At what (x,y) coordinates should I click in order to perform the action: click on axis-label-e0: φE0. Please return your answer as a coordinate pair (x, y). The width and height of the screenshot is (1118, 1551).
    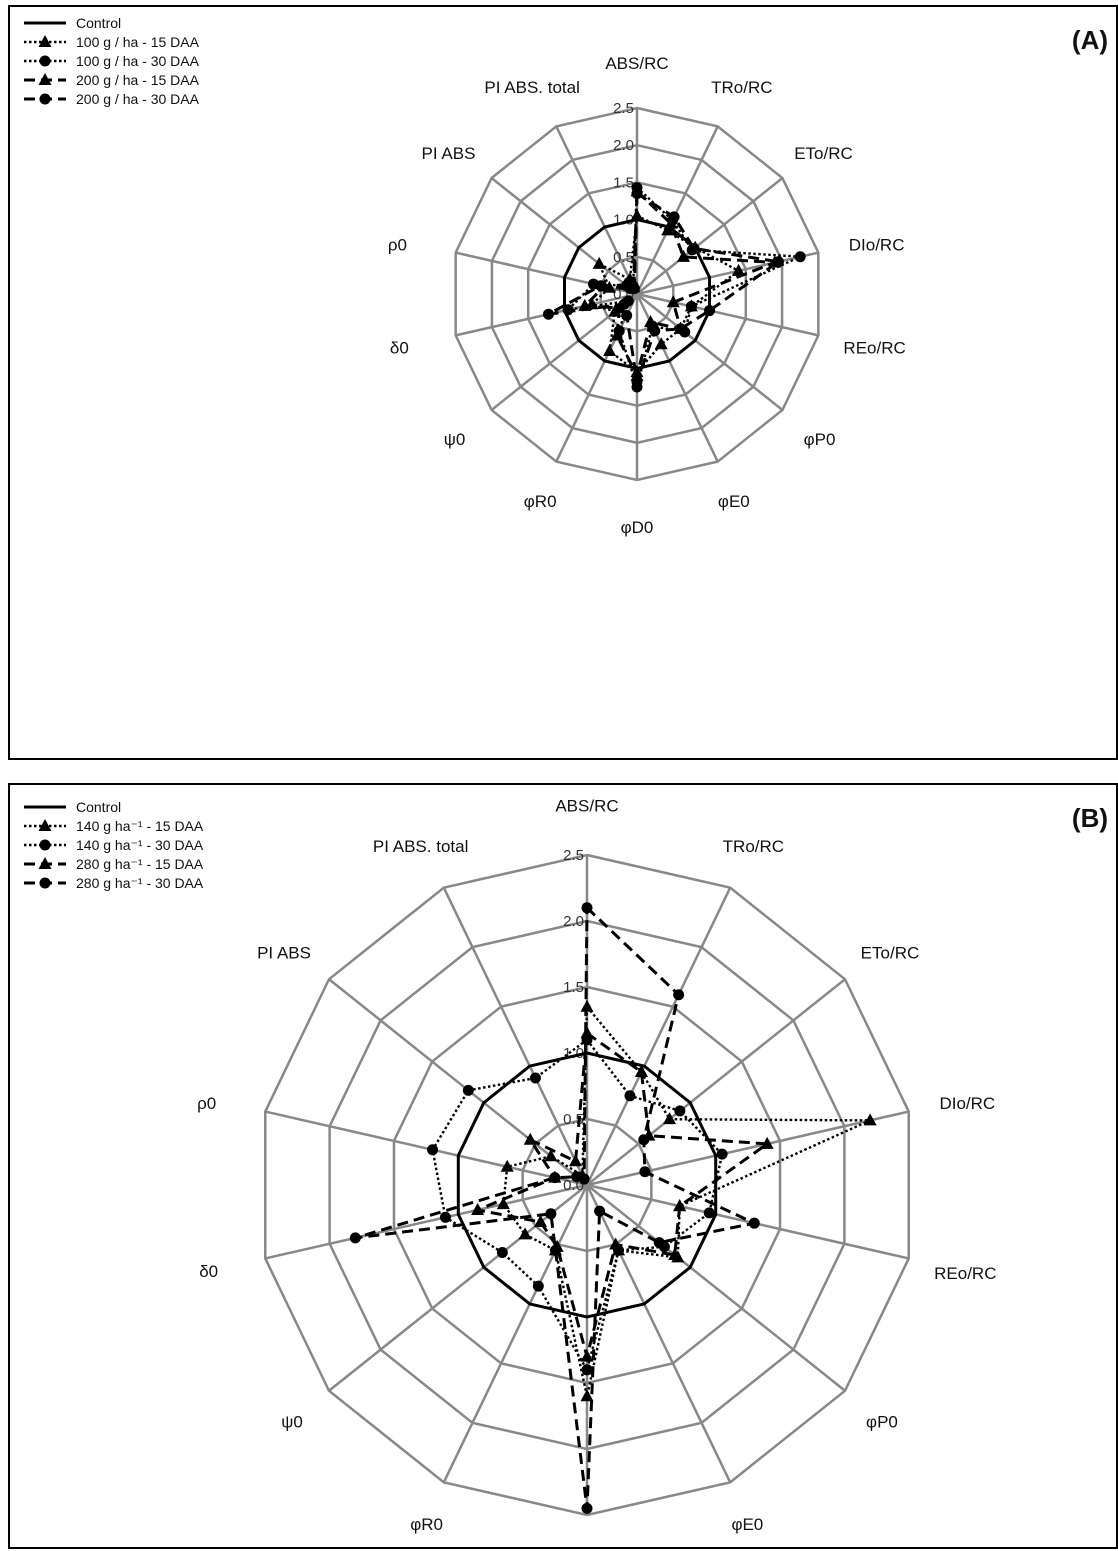
    Looking at the image, I should click on (747, 1524).